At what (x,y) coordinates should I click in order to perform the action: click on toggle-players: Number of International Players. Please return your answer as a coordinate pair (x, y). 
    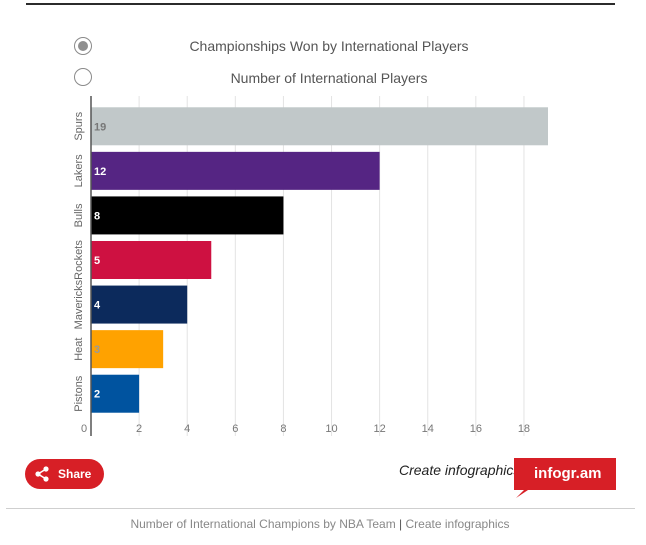
    Looking at the image, I should click on (250, 77).